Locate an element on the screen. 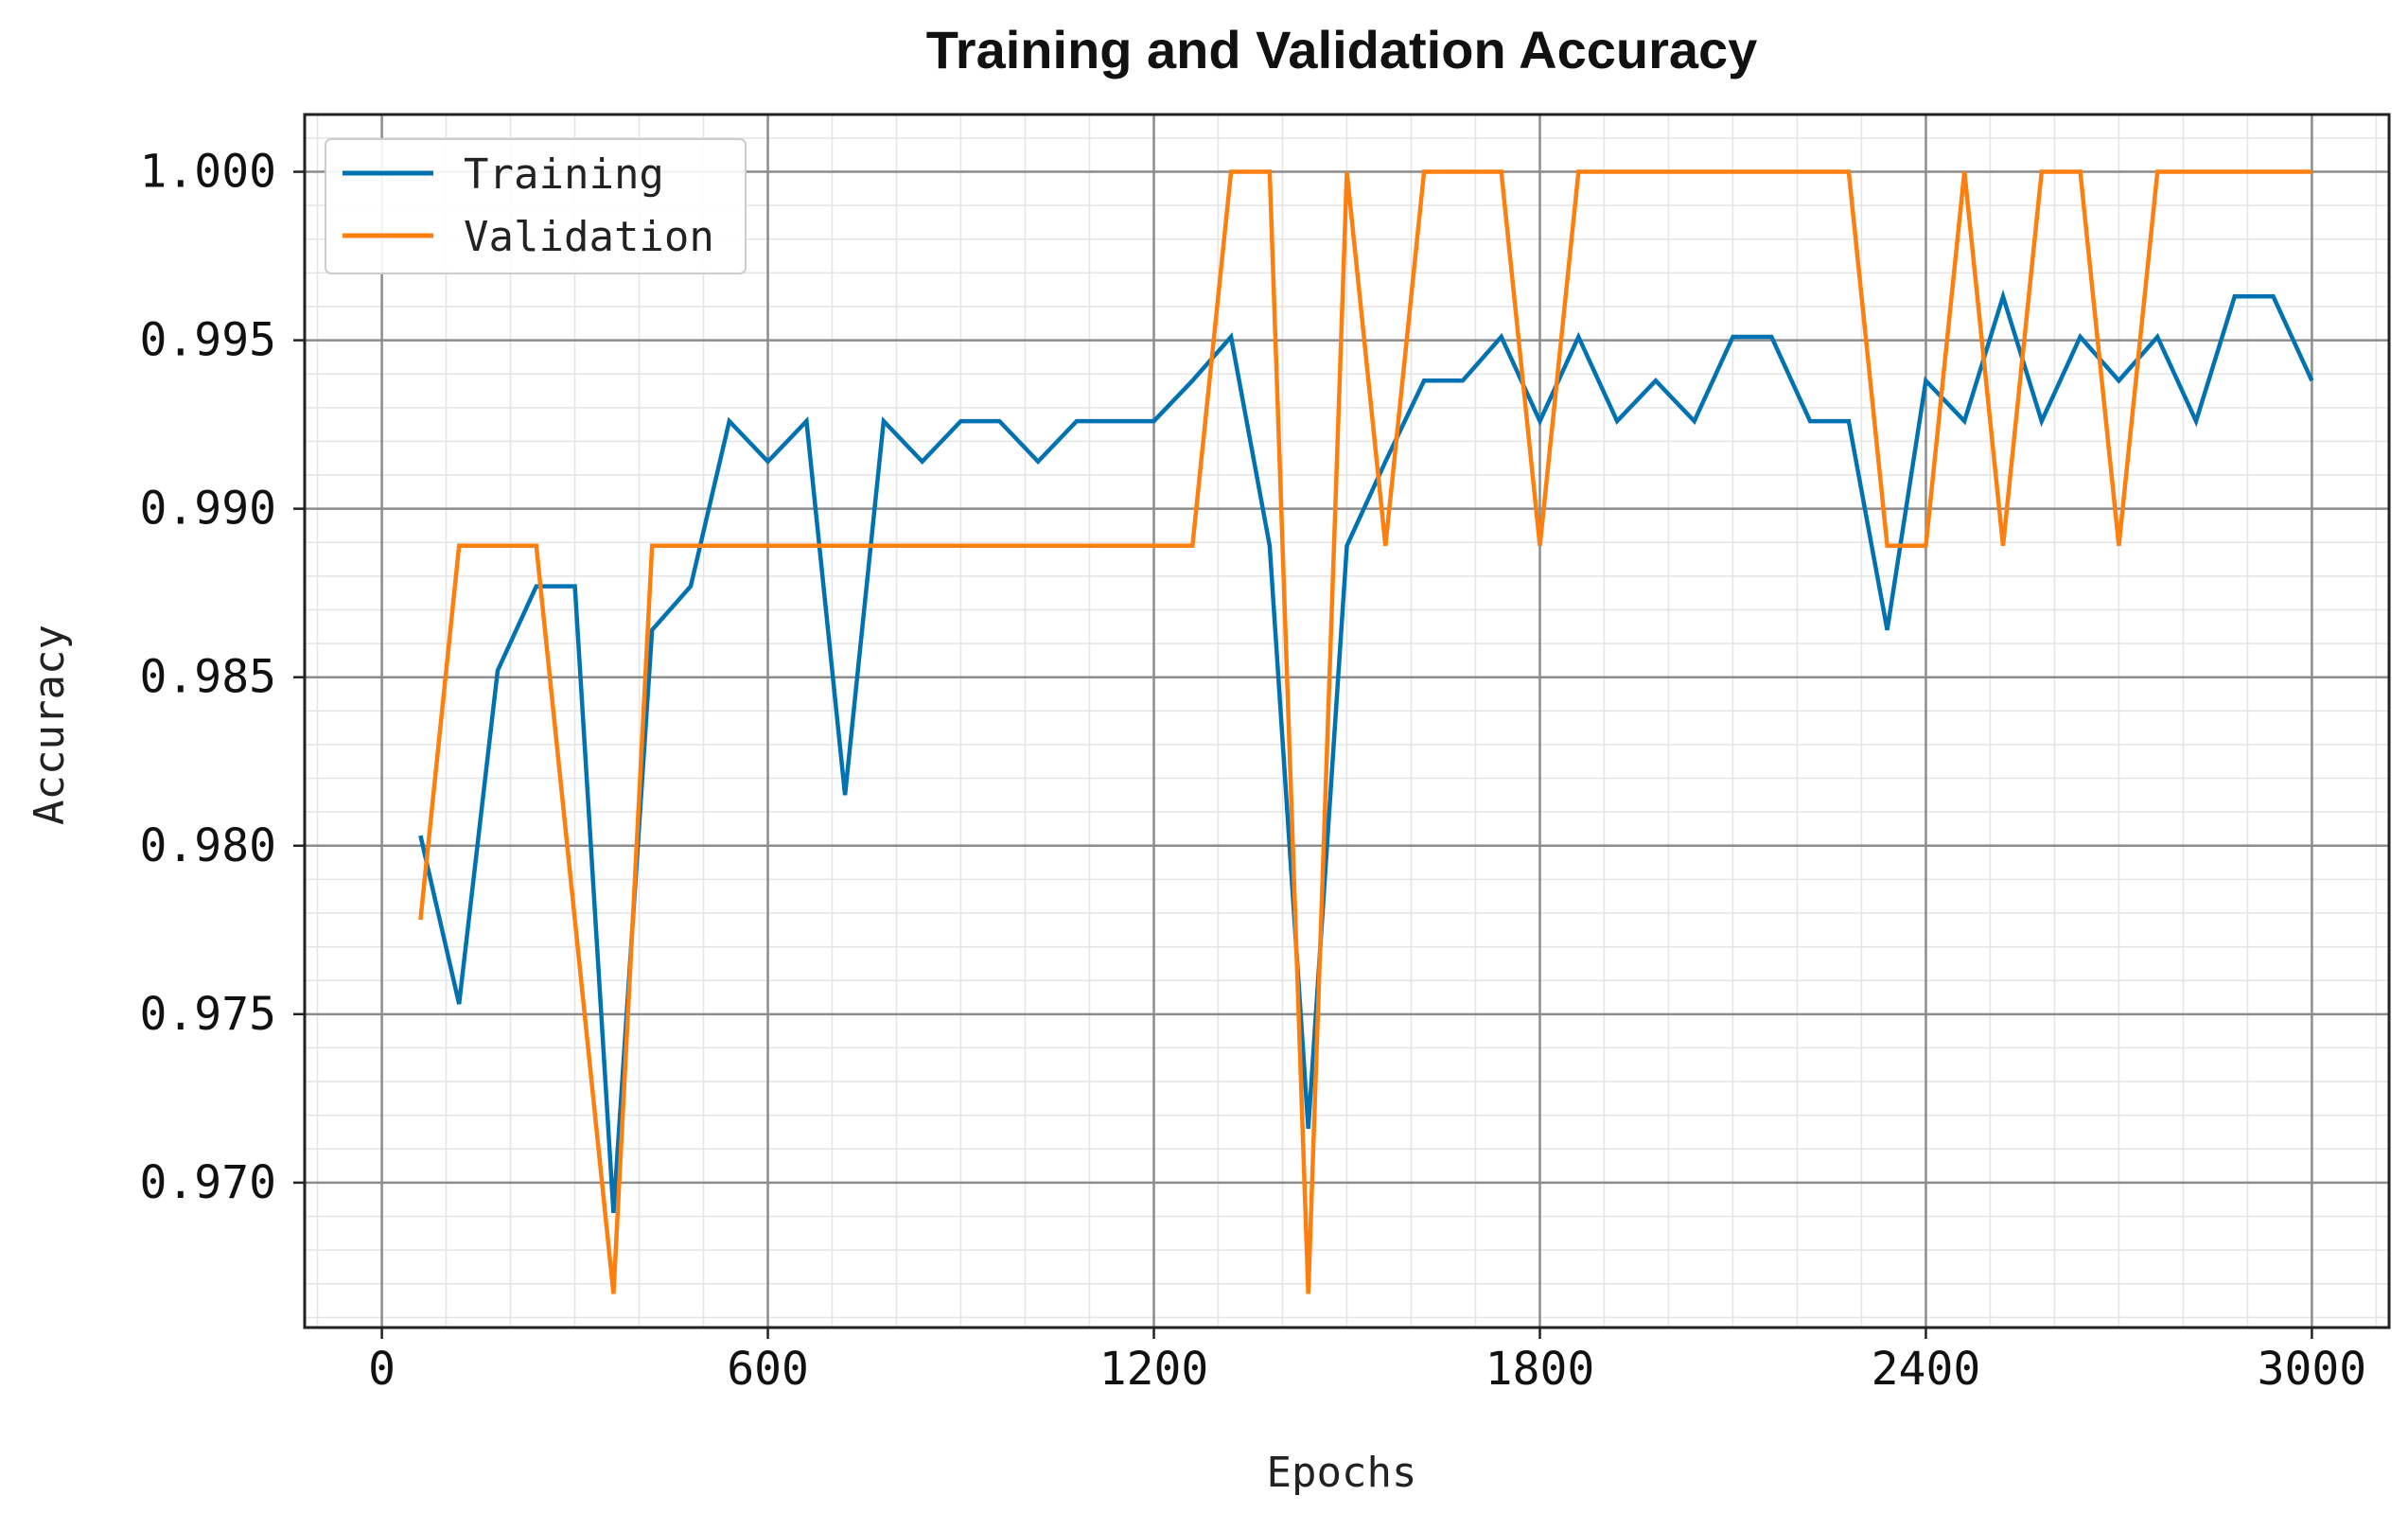 The width and height of the screenshot is (2408, 1513). legend: Training Validation is located at coordinates (536, 206).